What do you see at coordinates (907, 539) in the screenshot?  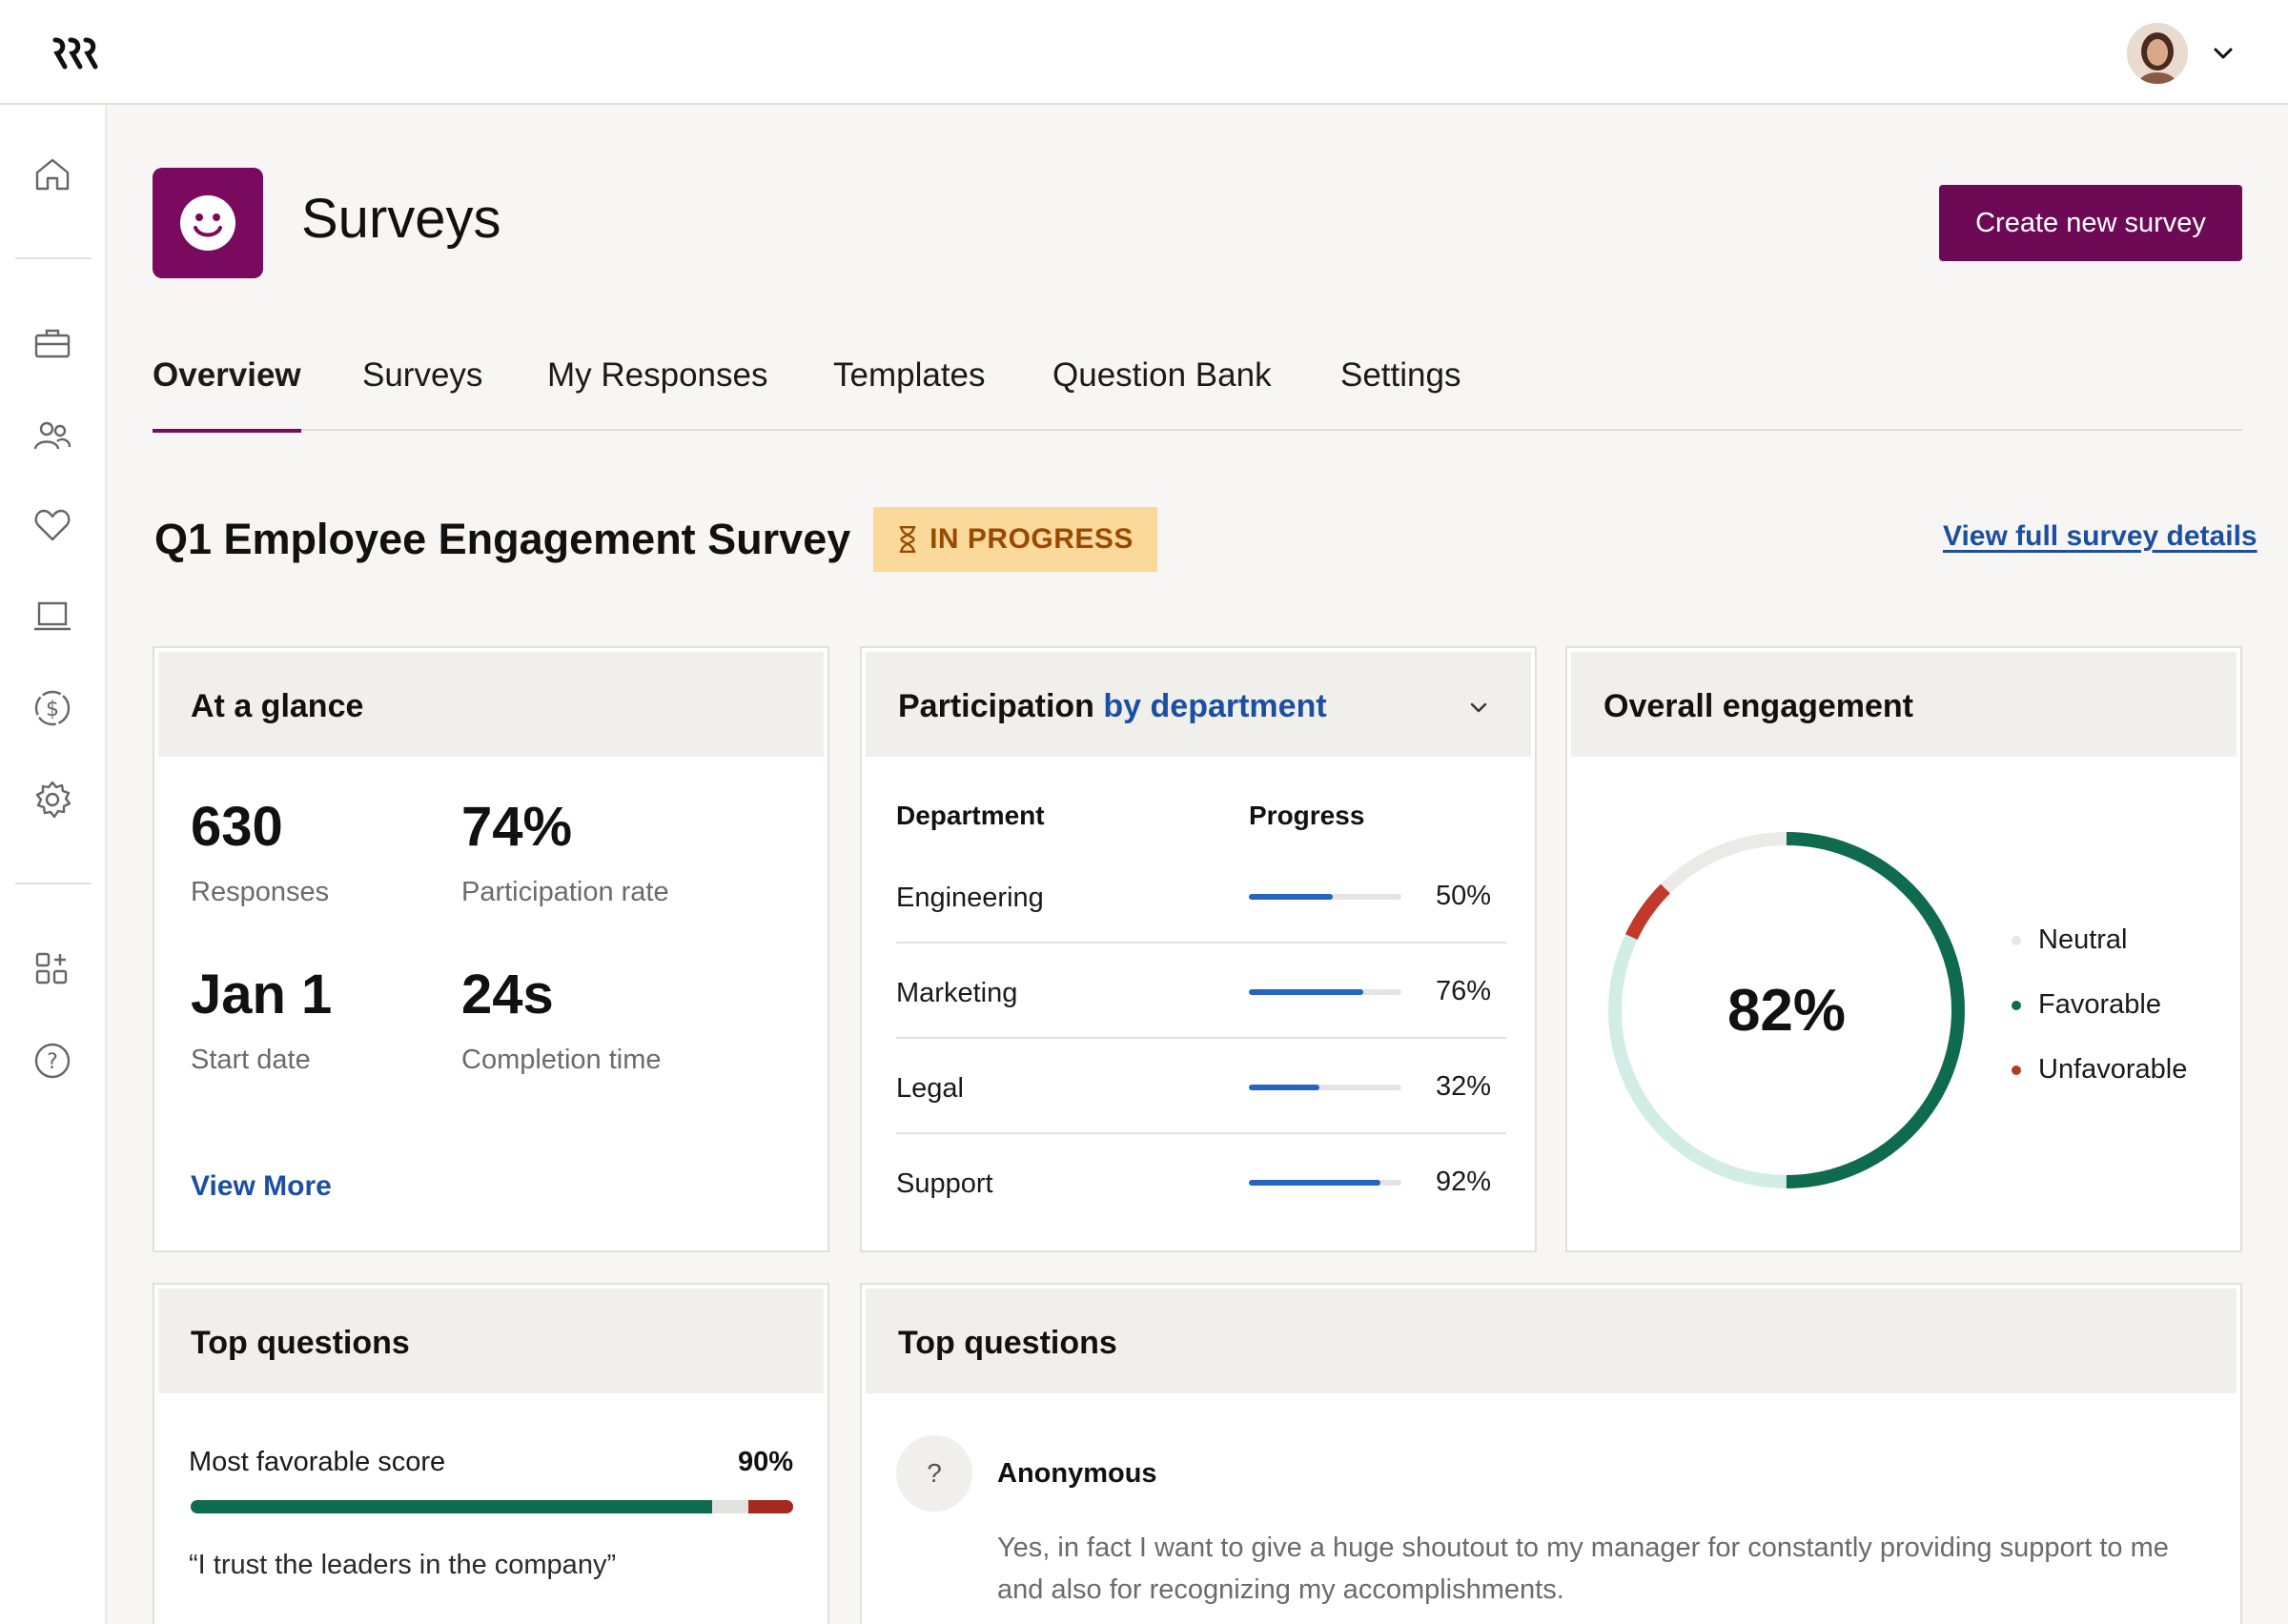 I see `hourglass-icon` at bounding box center [907, 539].